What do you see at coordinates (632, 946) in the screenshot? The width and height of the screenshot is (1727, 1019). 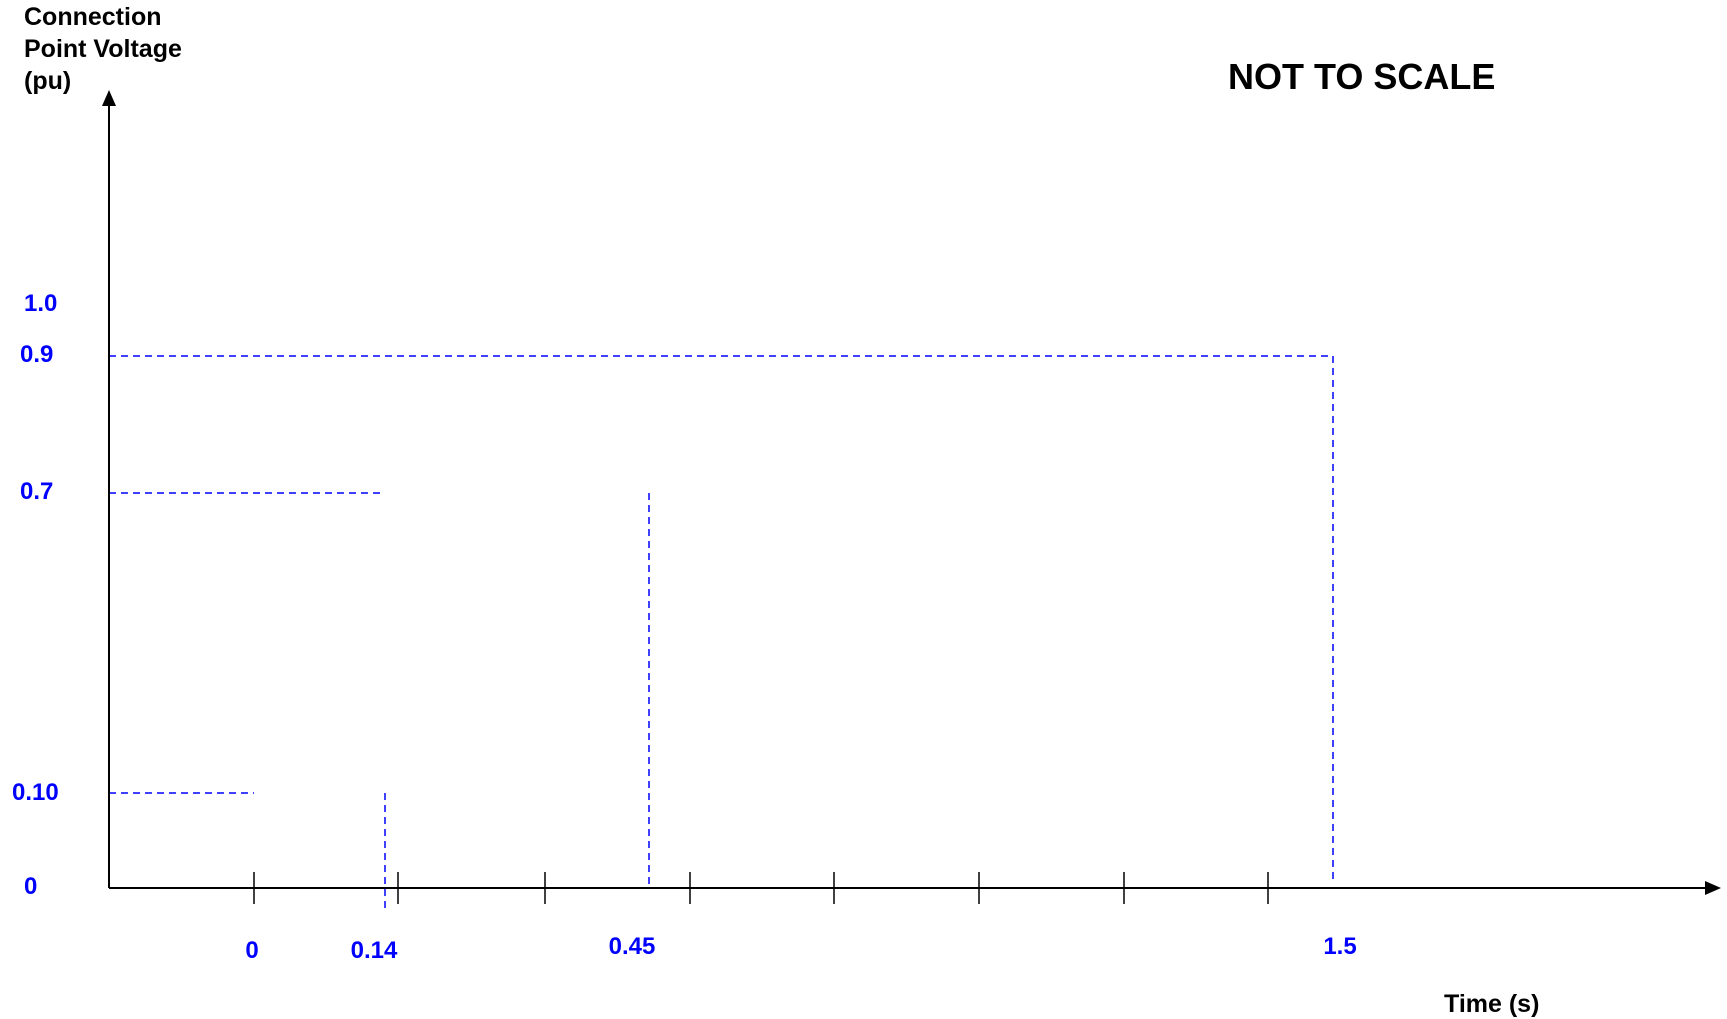 I see `x-tick-label-0-45: 0.45` at bounding box center [632, 946].